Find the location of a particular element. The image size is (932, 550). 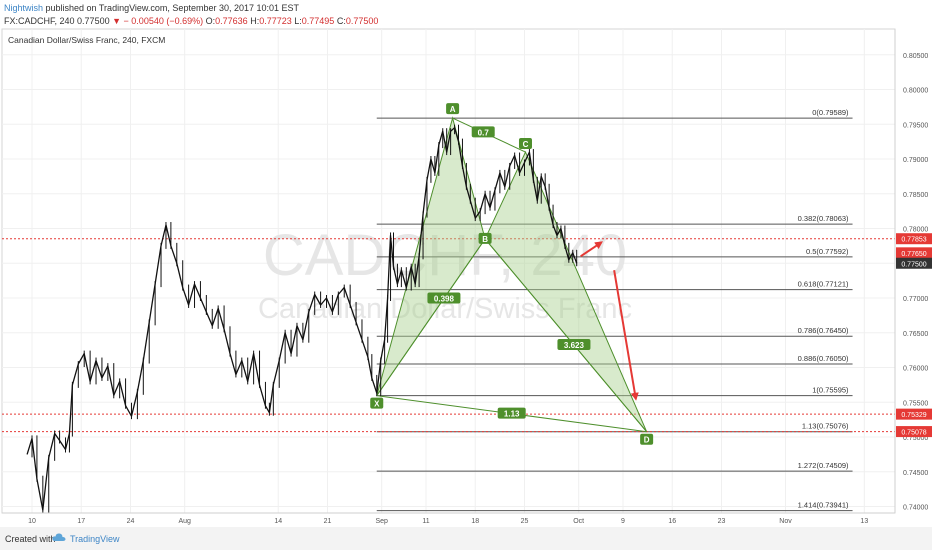

point-label-c-box is located at coordinates (525, 144).